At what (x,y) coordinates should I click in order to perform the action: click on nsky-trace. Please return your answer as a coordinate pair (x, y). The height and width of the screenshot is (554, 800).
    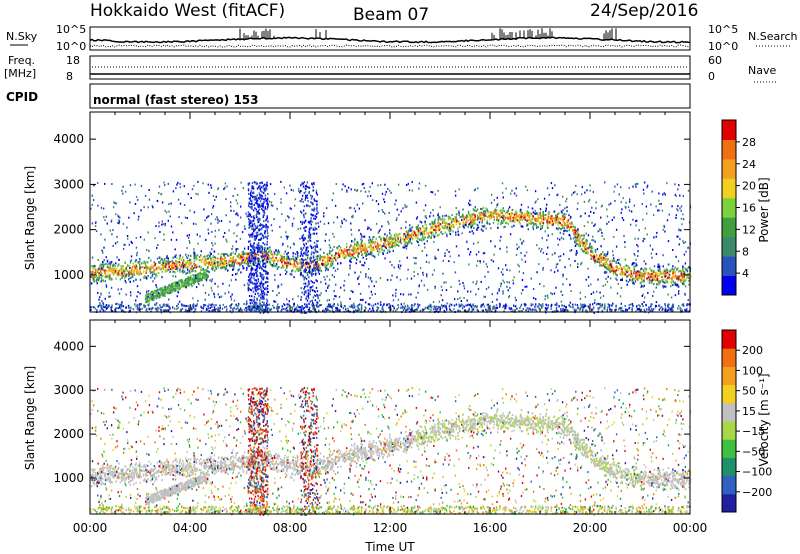
    Looking at the image, I should click on (390, 40).